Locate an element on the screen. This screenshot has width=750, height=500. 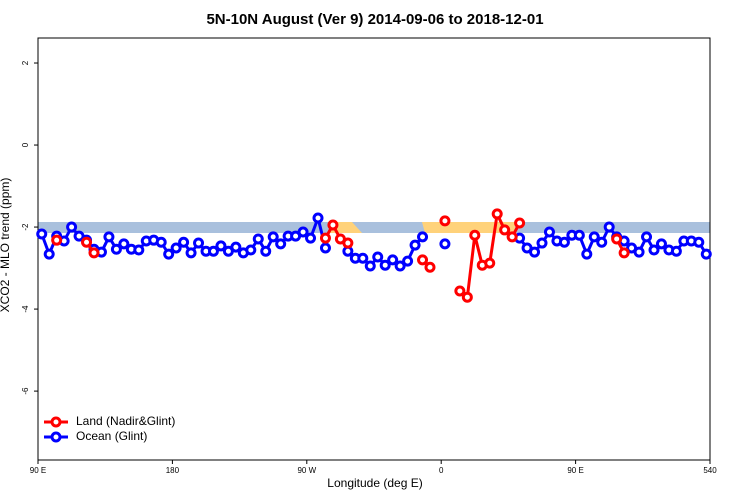
x-tick-label: 90 W is located at coordinates (306, 470).